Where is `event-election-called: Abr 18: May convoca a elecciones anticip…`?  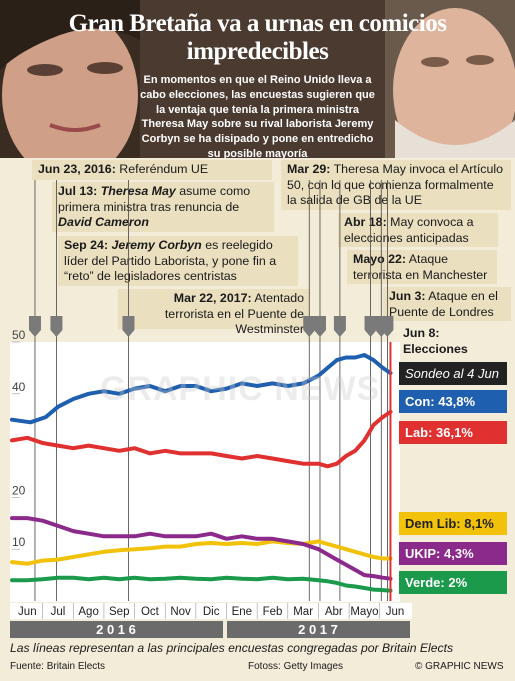 event-election-called: Abr 18: May convoca a elecciones anticip… is located at coordinates (418, 230).